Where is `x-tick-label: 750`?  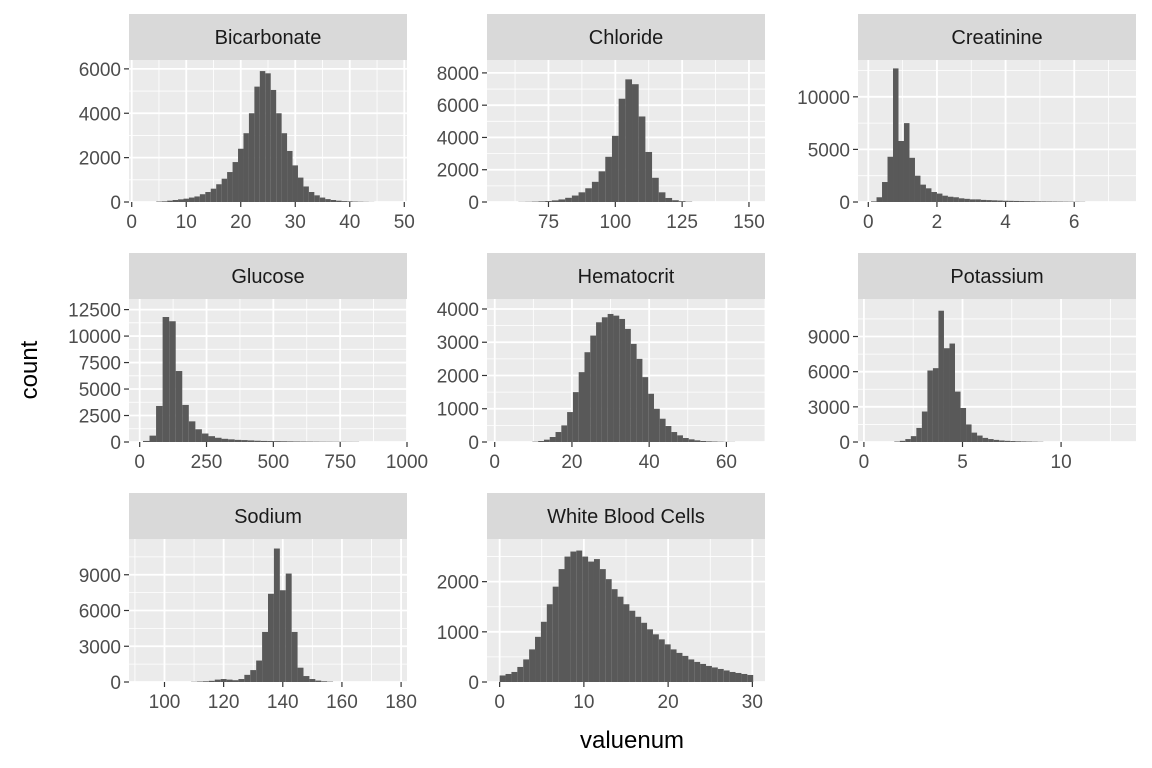
x-tick-label: 750 is located at coordinates (340, 462).